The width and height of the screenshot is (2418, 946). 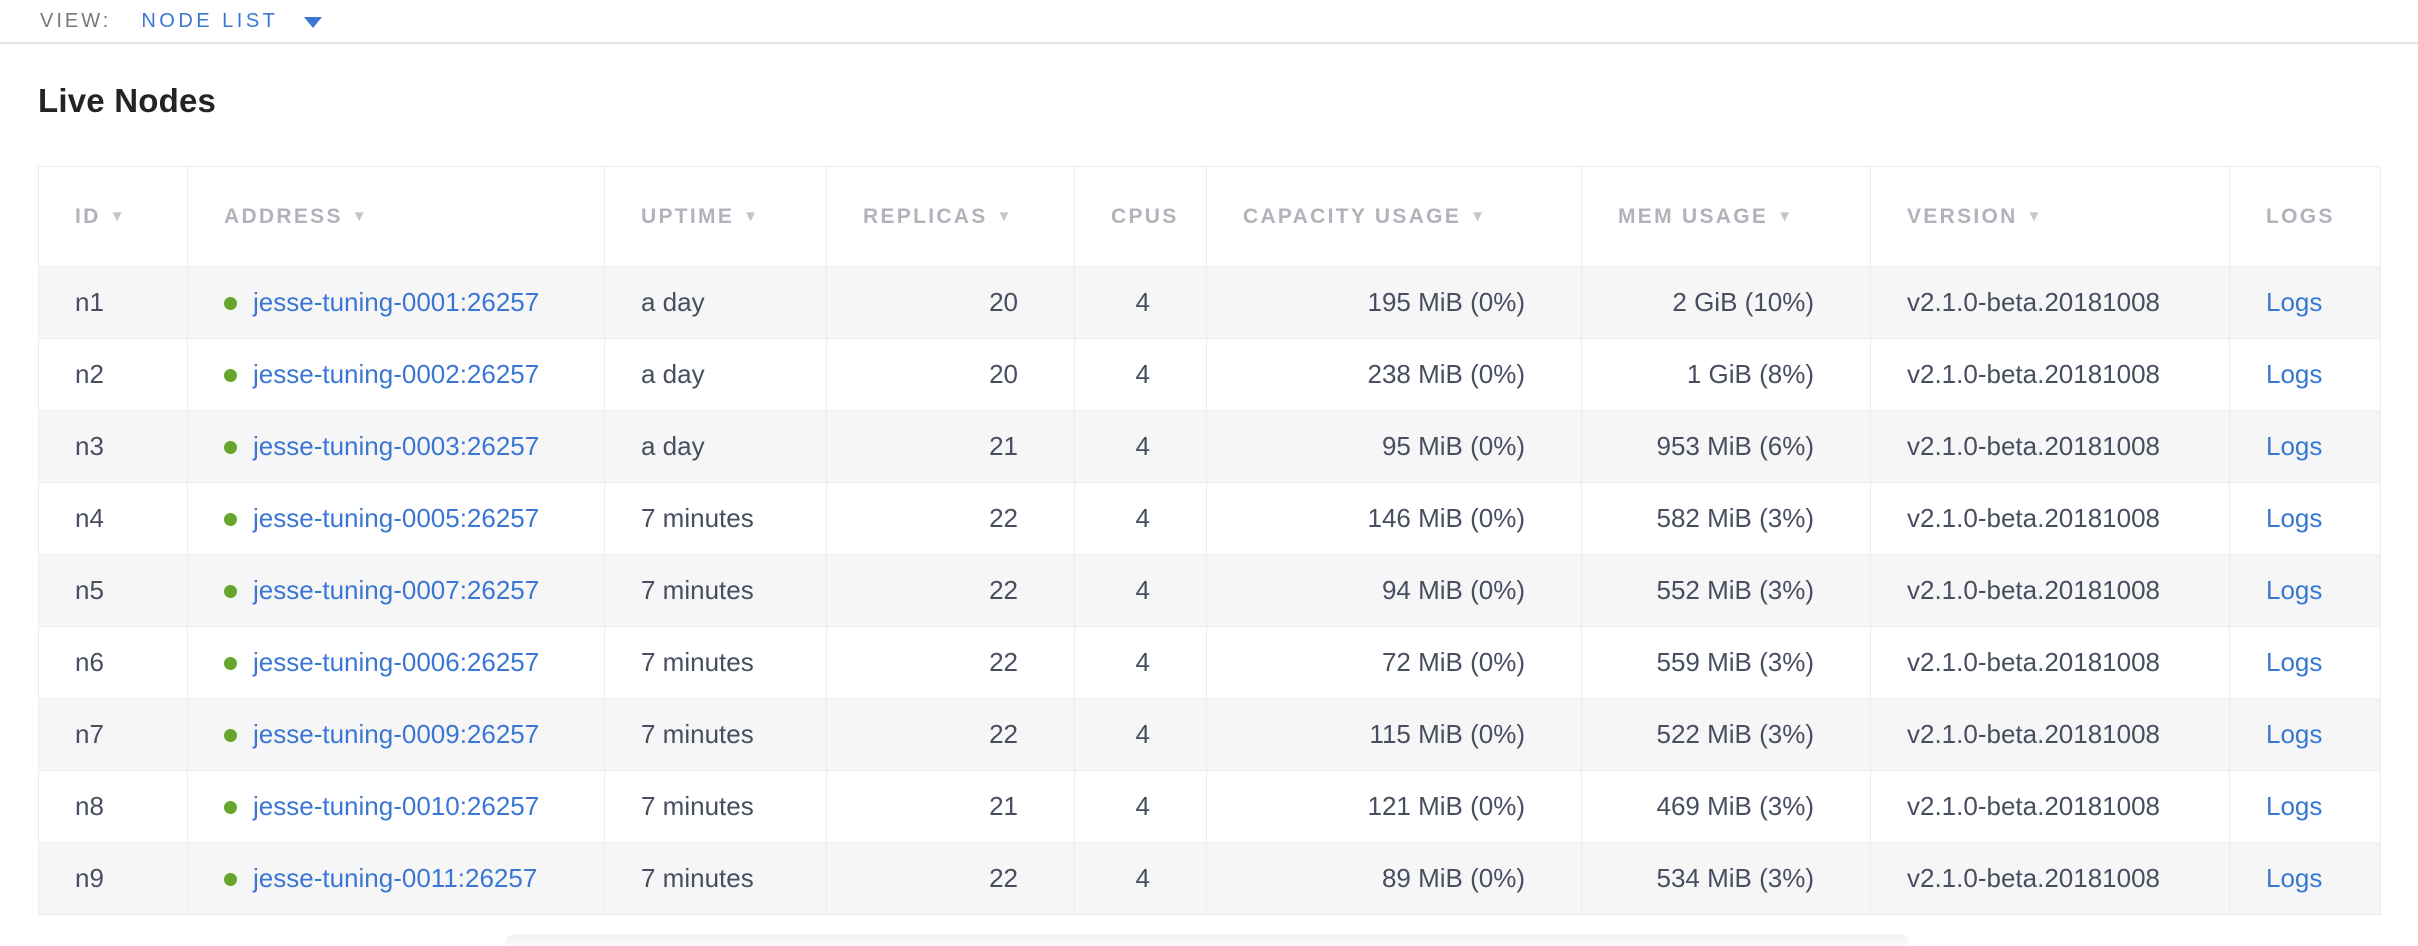 I want to click on node-address-link: jesse-tuning-0001:26257, so click(x=396, y=302).